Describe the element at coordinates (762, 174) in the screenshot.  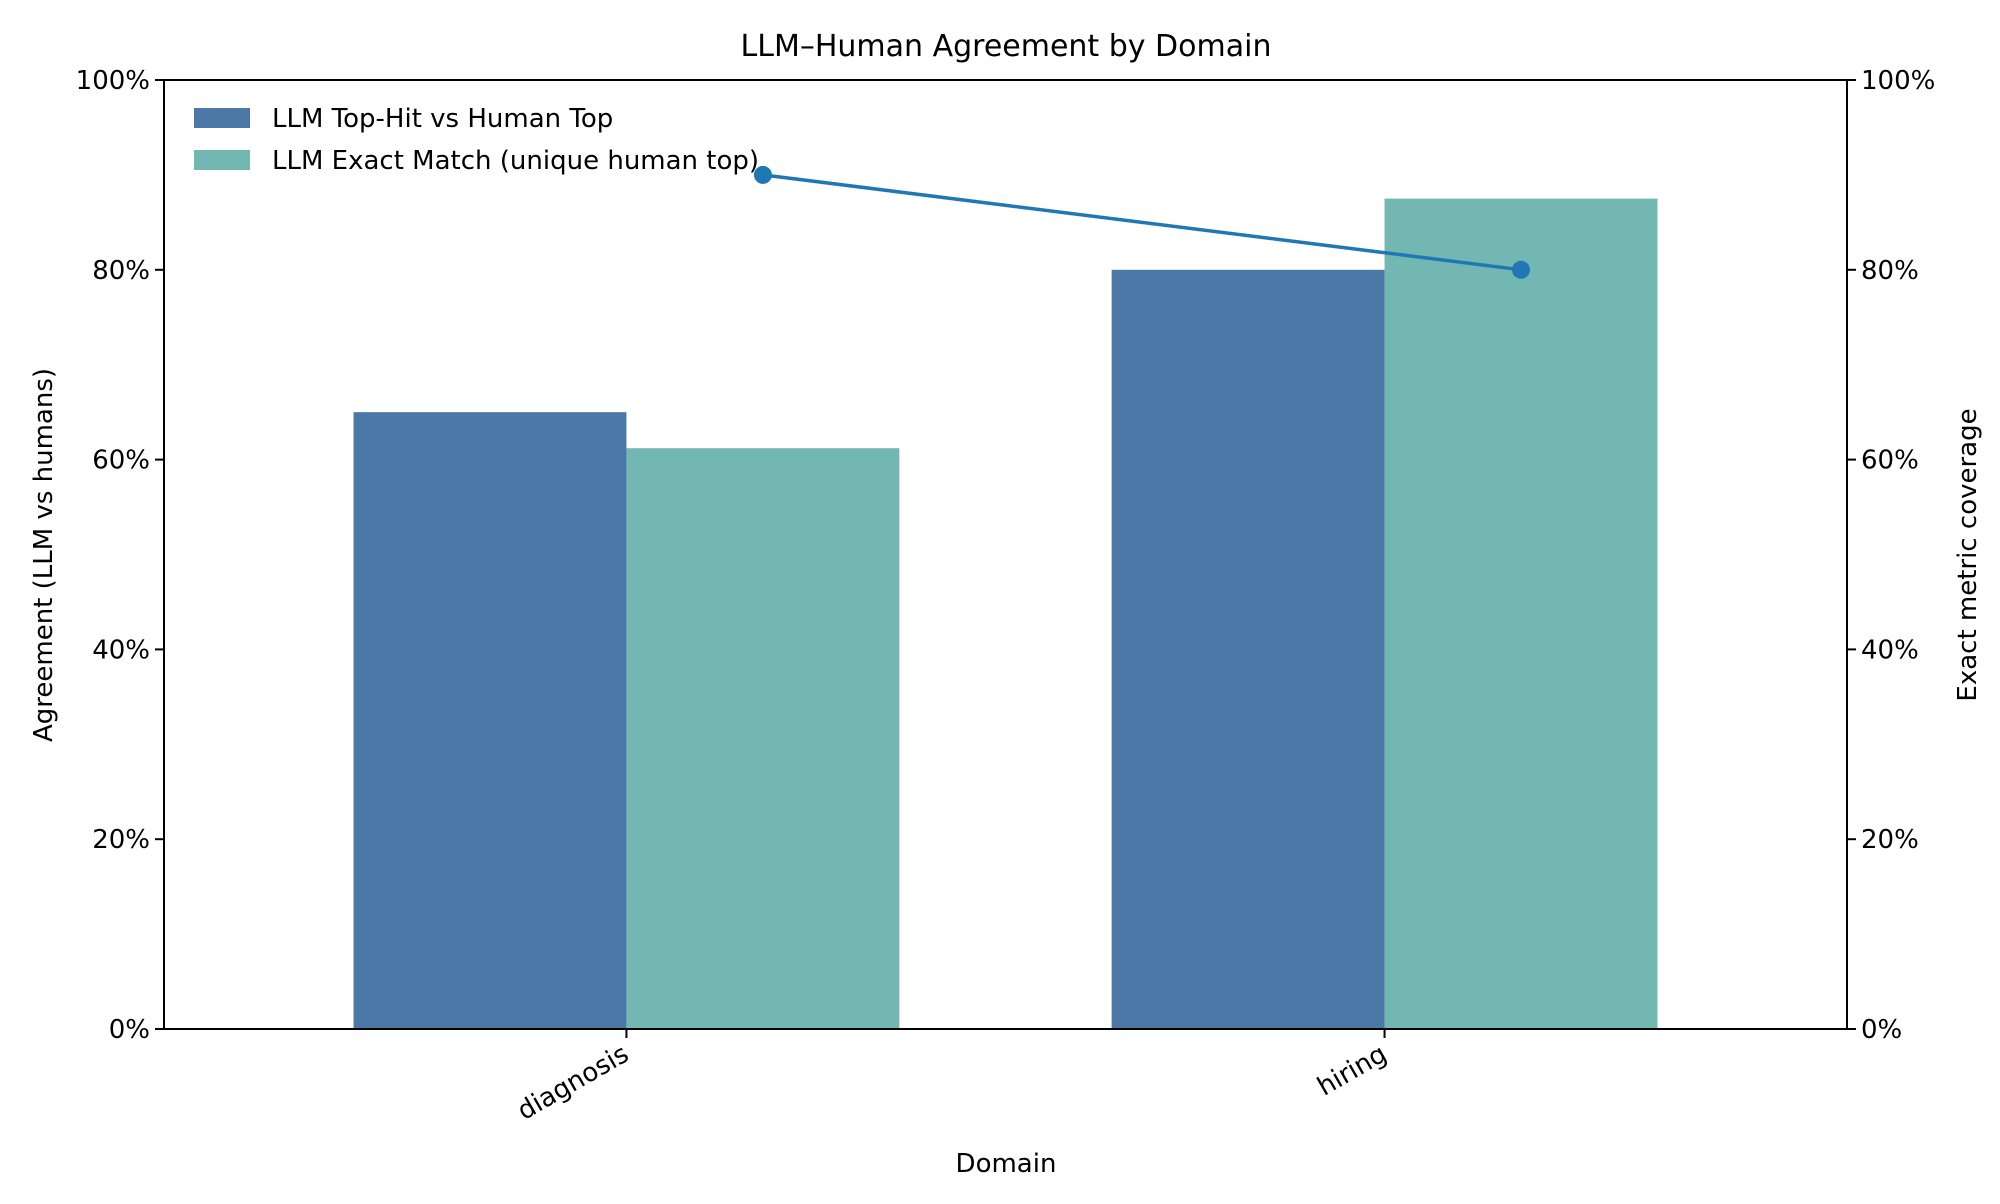
I see `coverage-point-diagnosis` at that location.